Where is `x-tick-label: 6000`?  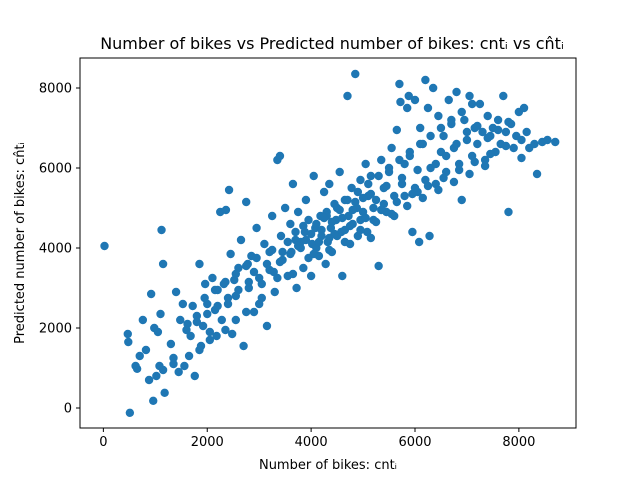
x-tick-label: 6000 is located at coordinates (414, 442).